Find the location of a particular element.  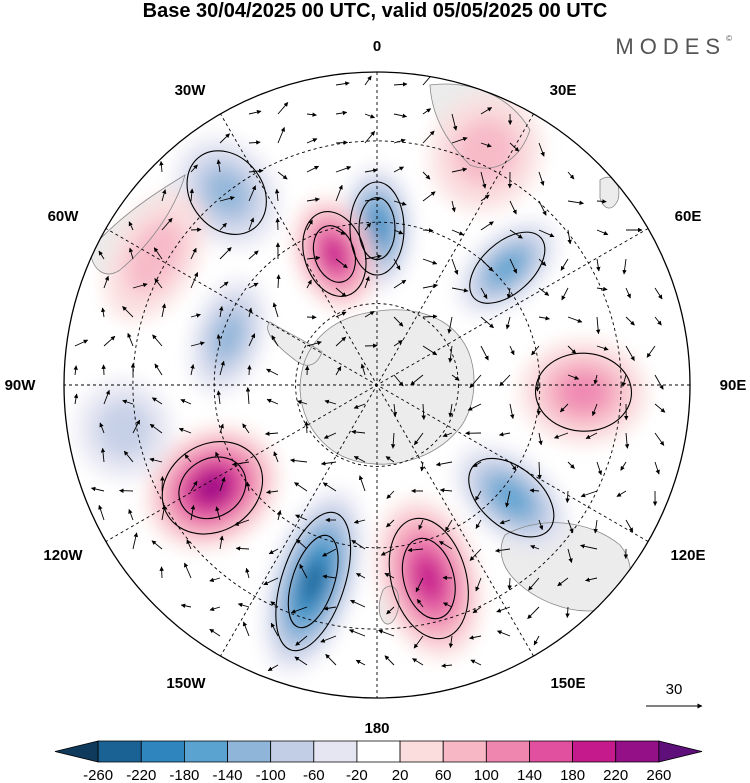

brand-logo: MODES© is located at coordinates (673, 47).